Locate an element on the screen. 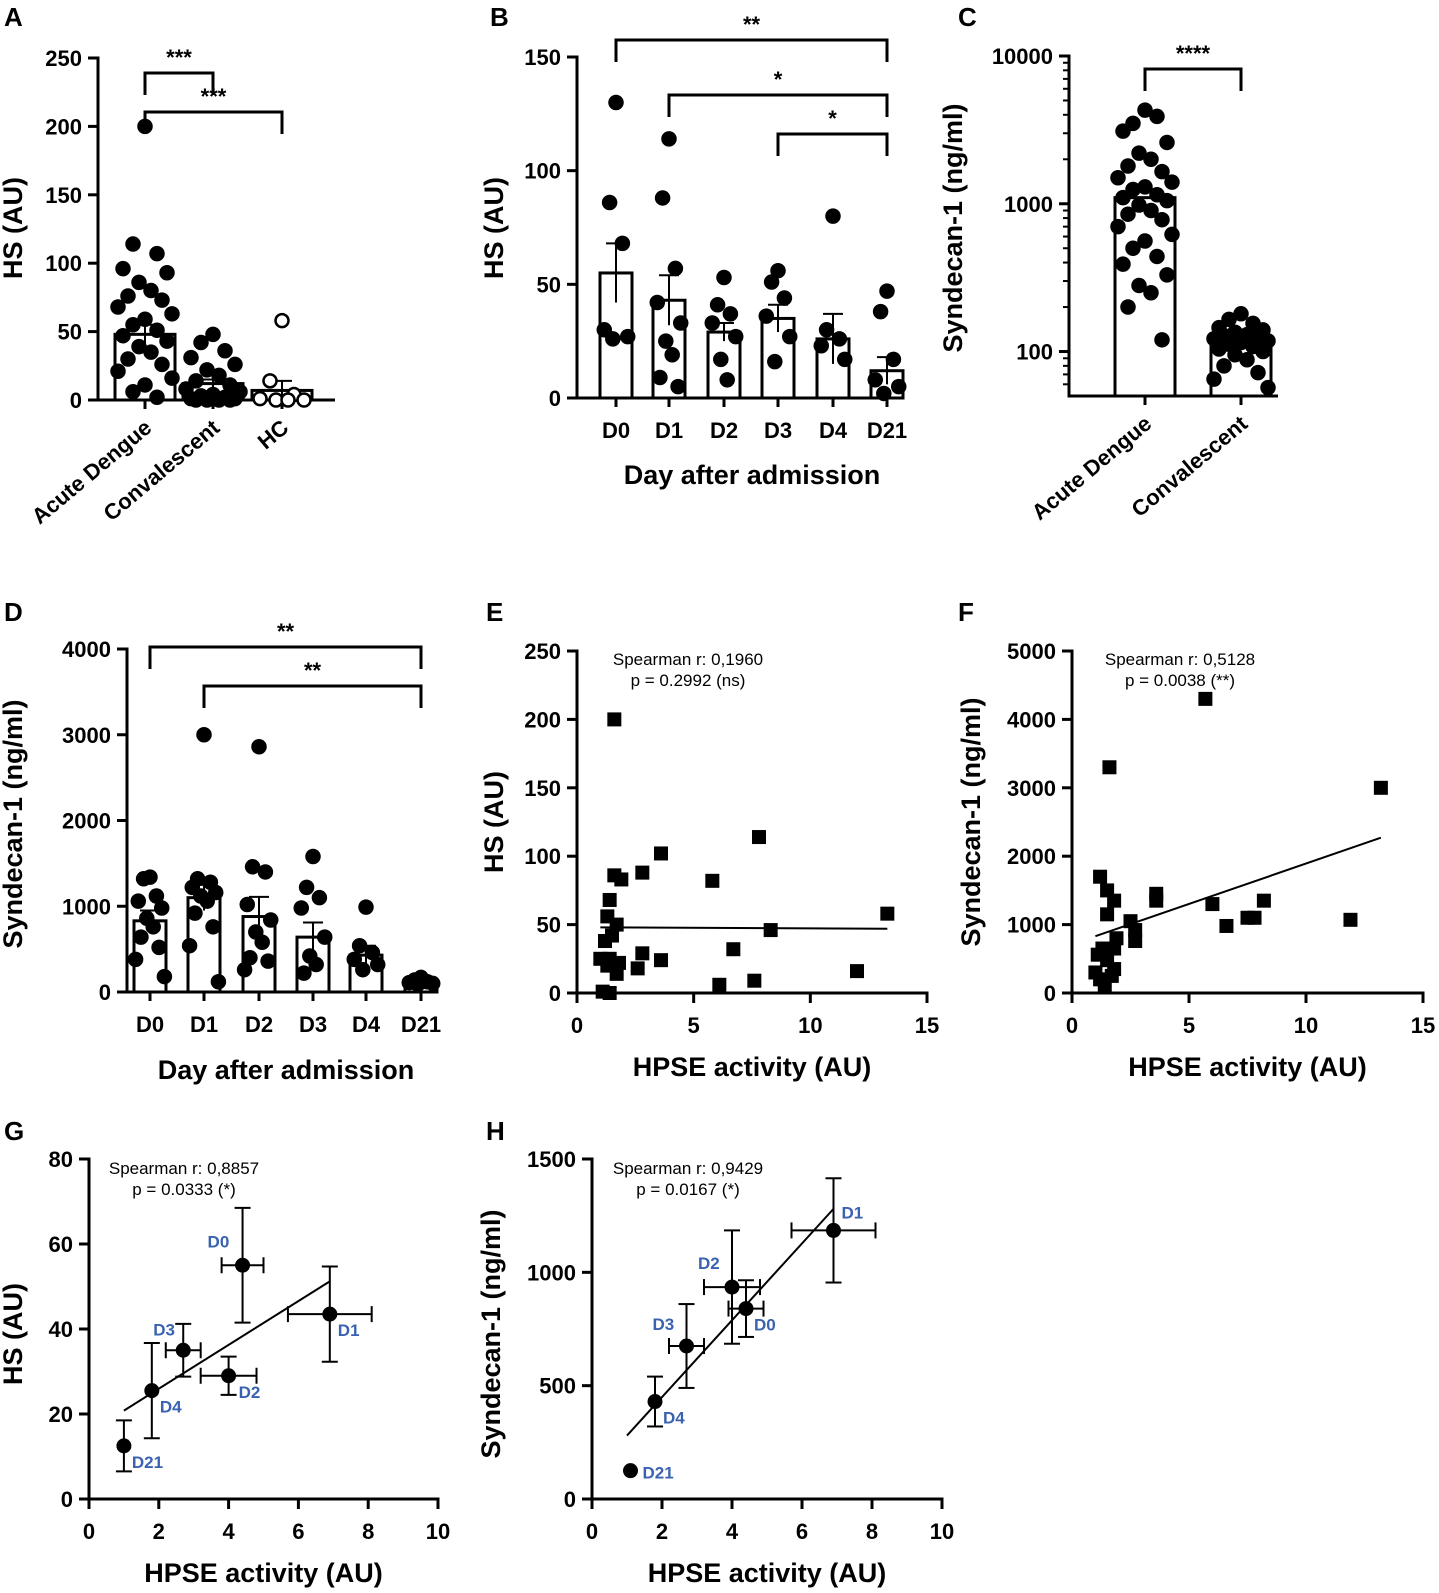  p-value-text: p = 0.0038 (**) is located at coordinates (1180, 680).